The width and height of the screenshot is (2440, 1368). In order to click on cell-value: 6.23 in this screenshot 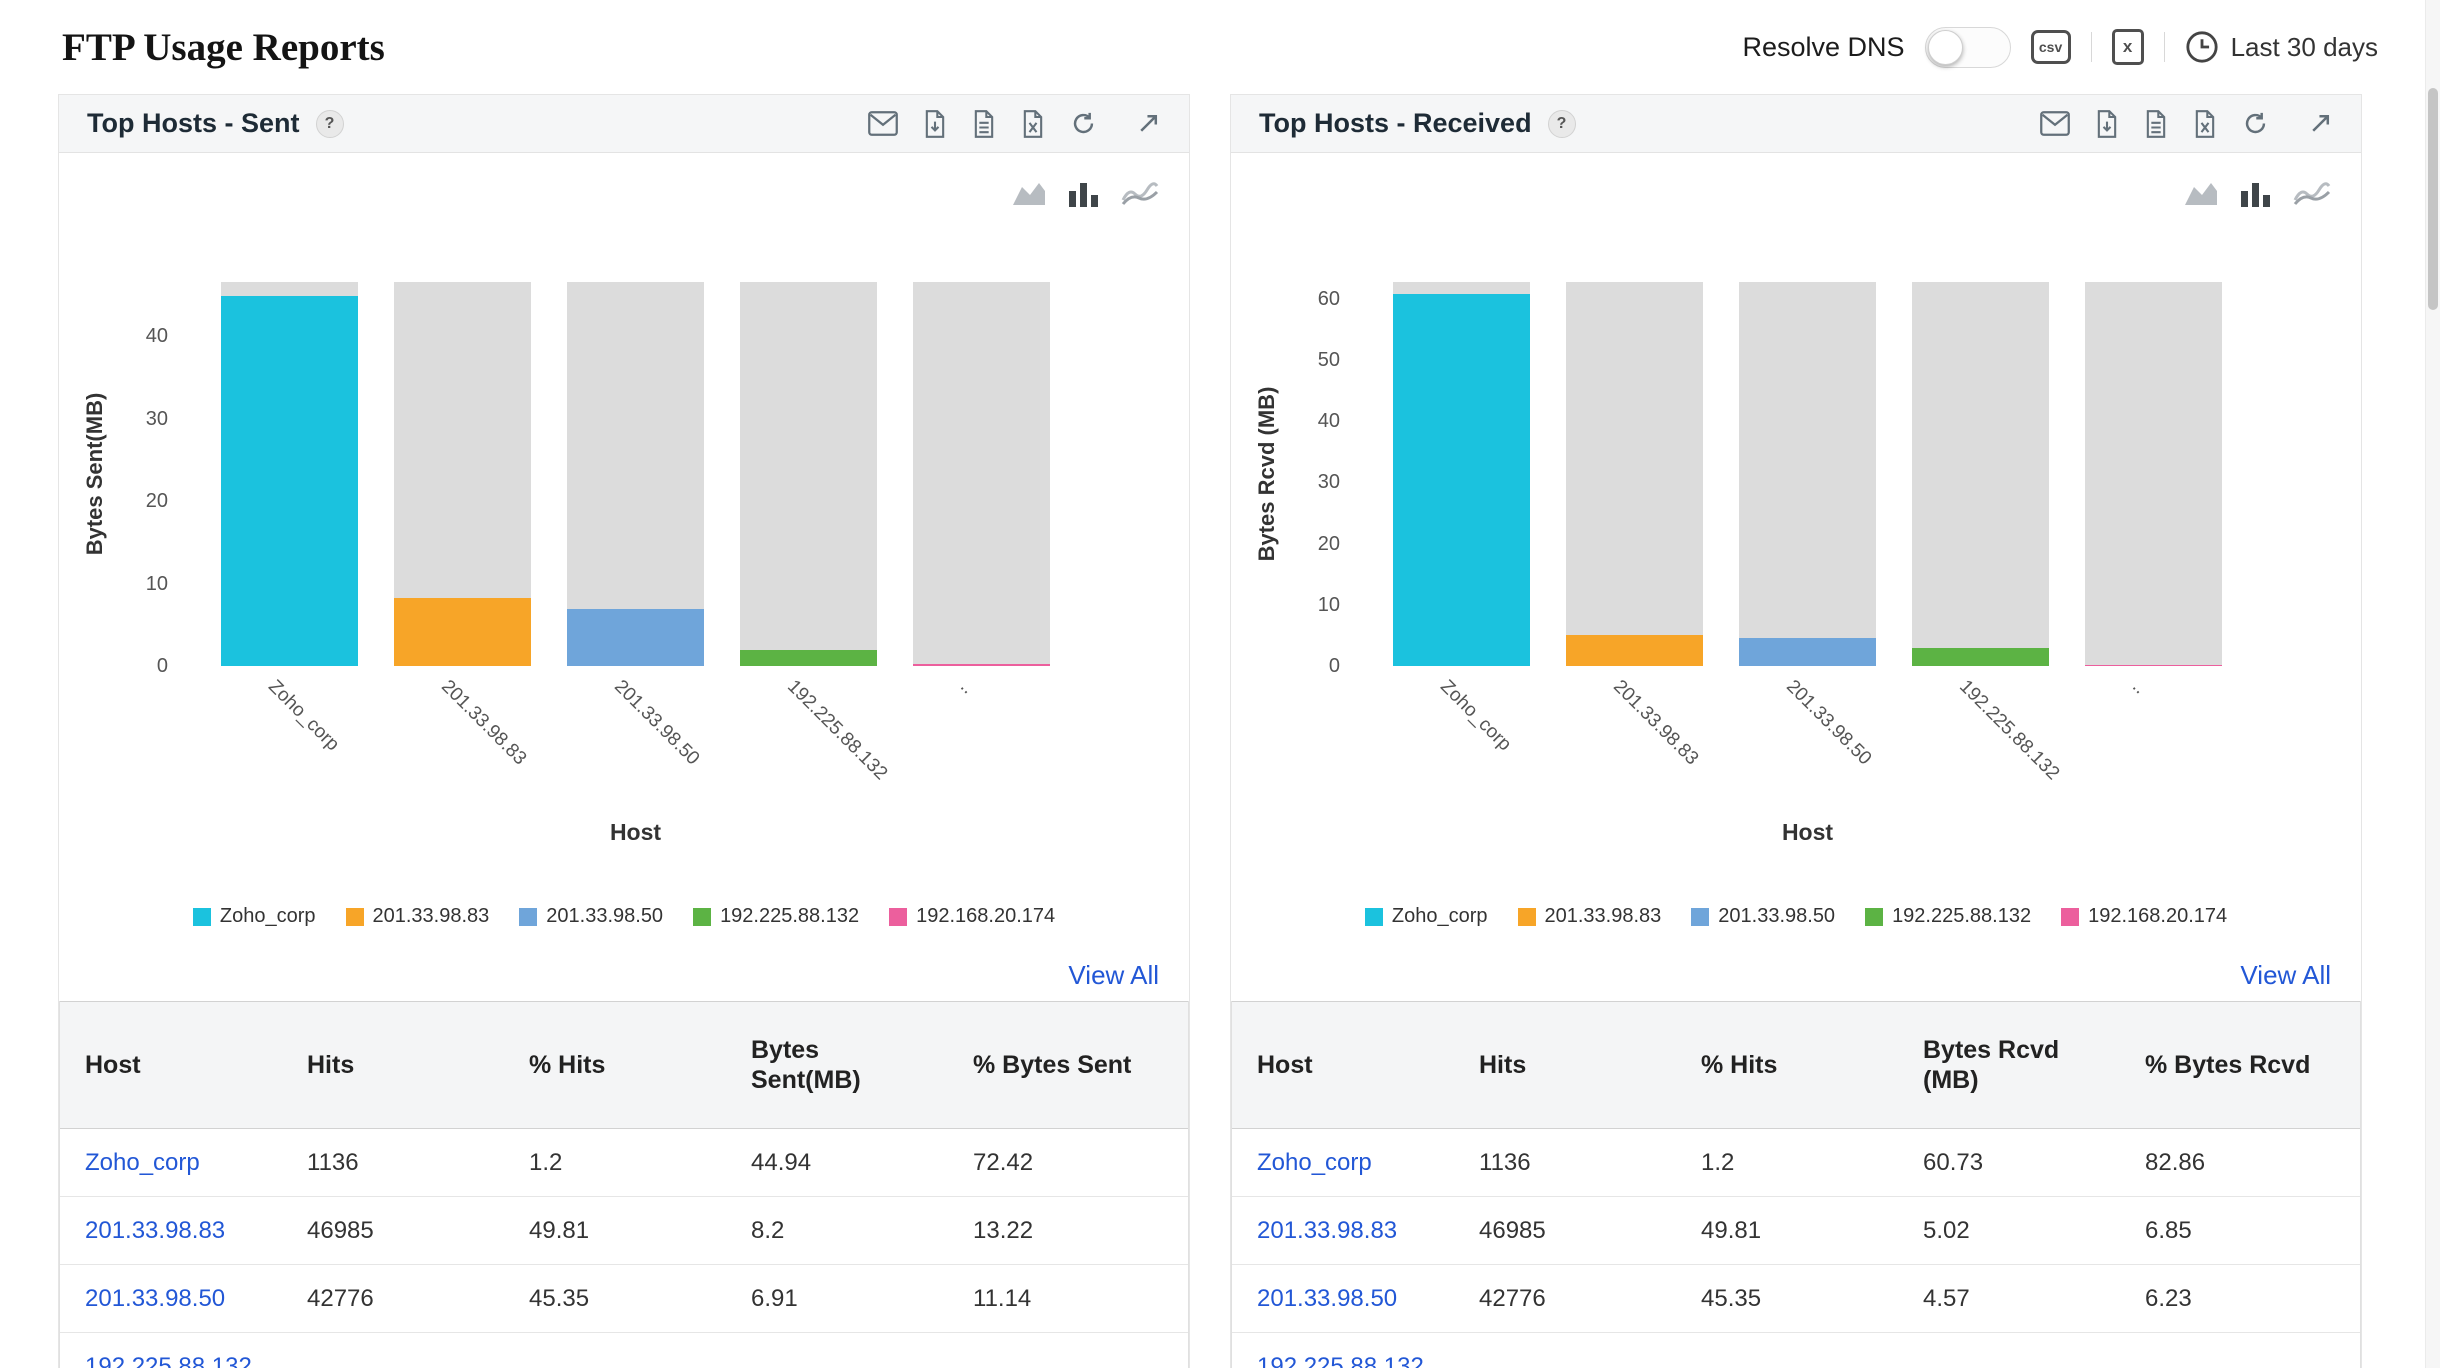, I will do `click(2168, 1298)`.